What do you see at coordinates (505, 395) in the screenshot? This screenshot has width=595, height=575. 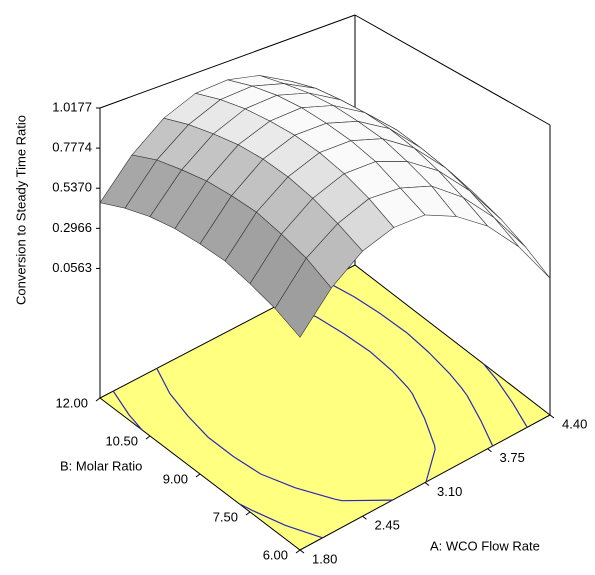 I see `contour-line` at bounding box center [505, 395].